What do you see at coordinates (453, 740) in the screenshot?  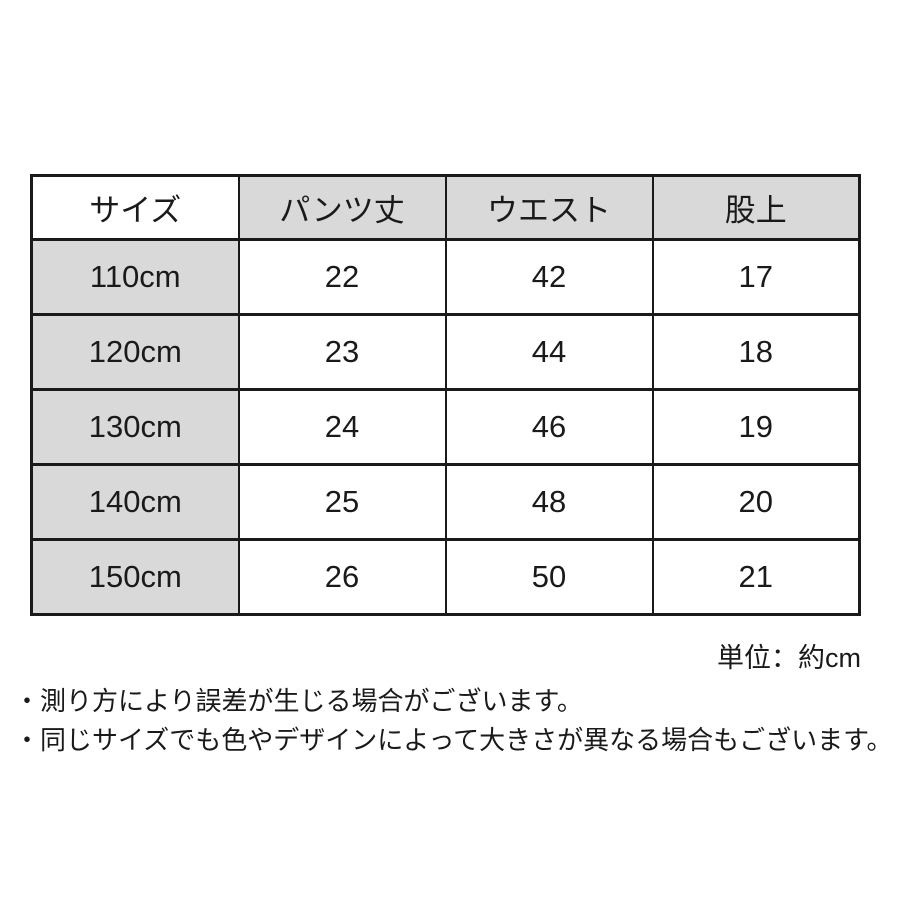 I see `footnote-size-variation: ・同じサイズでも色やデザインによって大きさが異なる場合もございます。` at bounding box center [453, 740].